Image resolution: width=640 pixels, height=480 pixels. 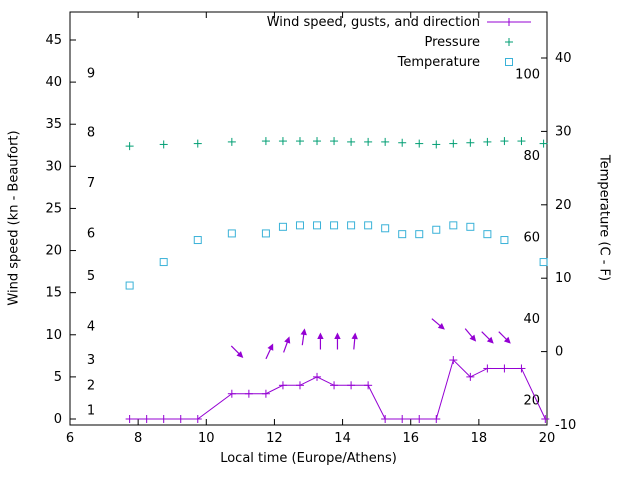 What do you see at coordinates (509, 22) in the screenshot?
I see `wind-line-sample-icon` at bounding box center [509, 22].